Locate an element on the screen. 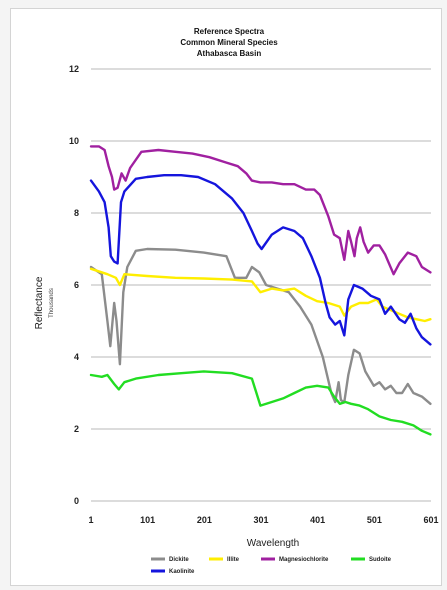 Image resolution: width=447 pixels, height=590 pixels. legend-label-sudoite: Sudoite is located at coordinates (380, 560).